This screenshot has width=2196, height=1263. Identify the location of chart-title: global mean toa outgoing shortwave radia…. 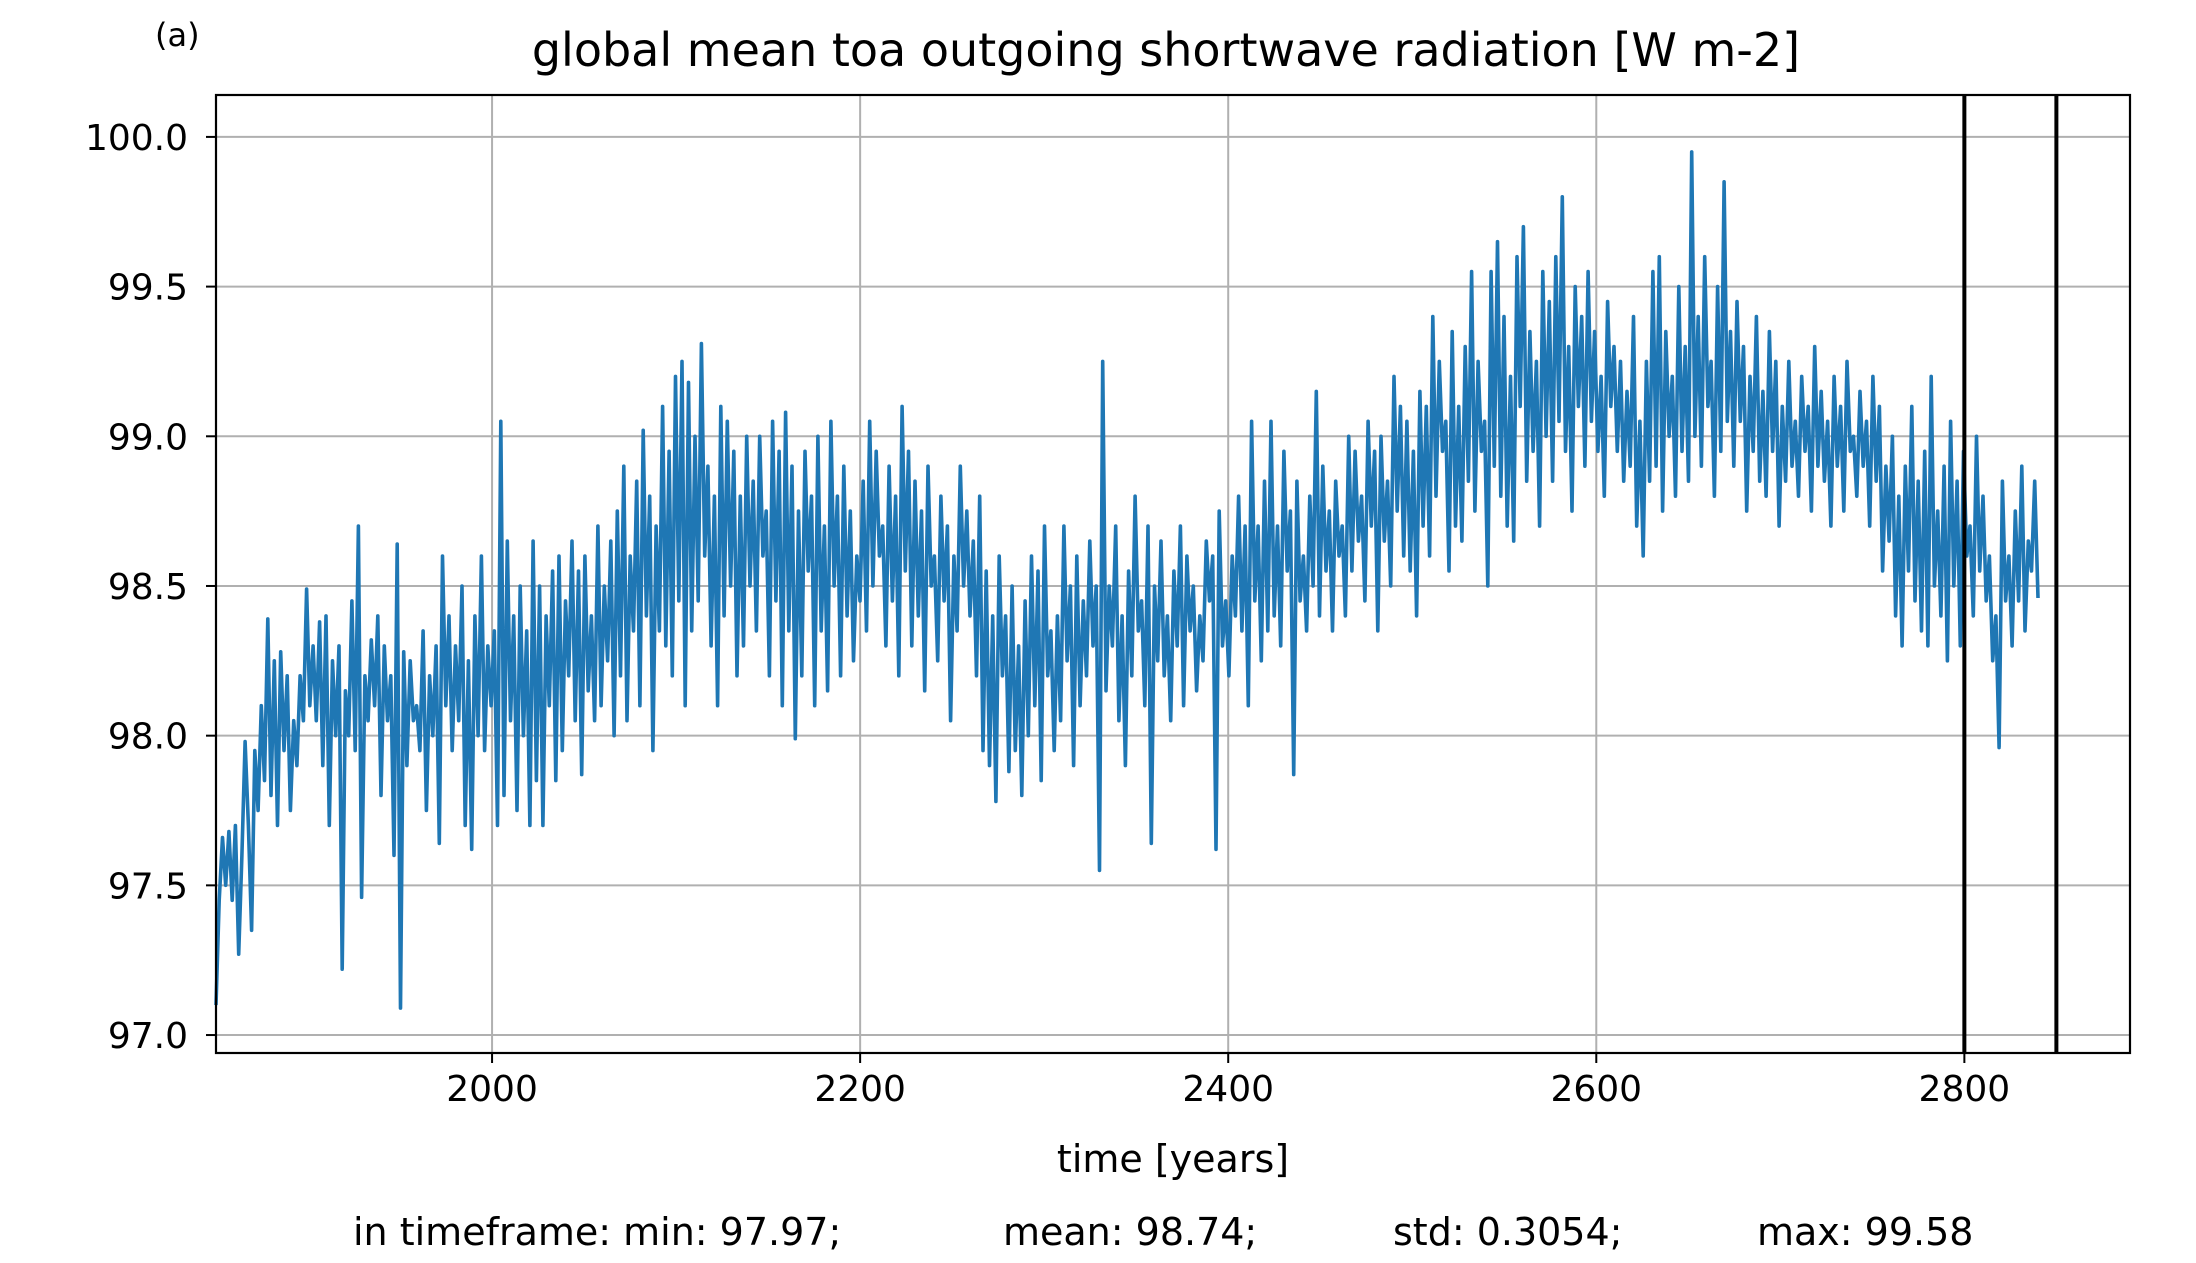
(1166, 50).